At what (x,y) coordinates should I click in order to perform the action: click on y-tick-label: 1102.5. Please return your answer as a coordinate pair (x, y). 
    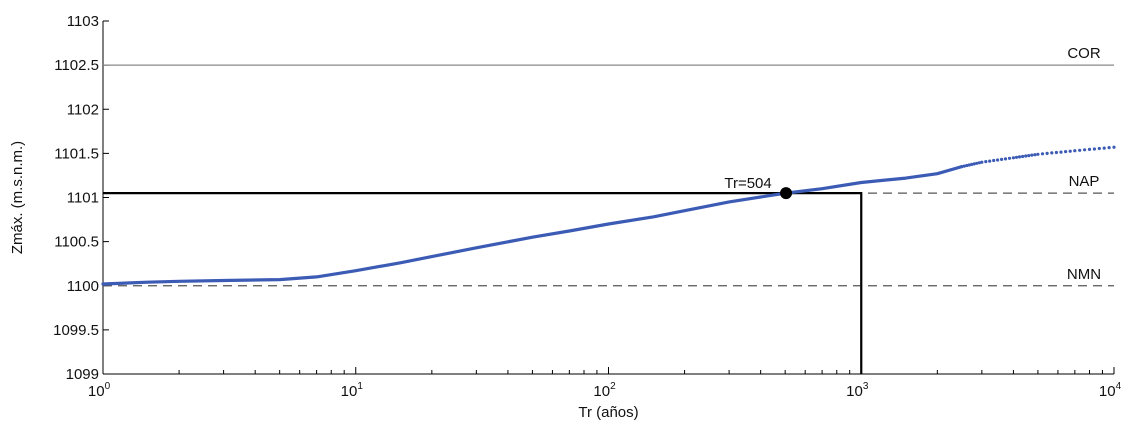
    Looking at the image, I should click on (76, 65).